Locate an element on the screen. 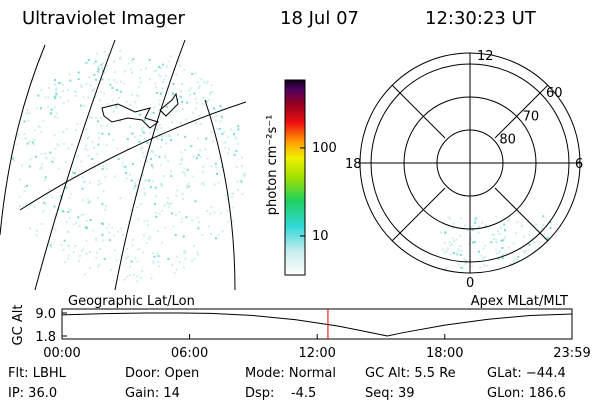  mlt-label: 18 is located at coordinates (353, 164).